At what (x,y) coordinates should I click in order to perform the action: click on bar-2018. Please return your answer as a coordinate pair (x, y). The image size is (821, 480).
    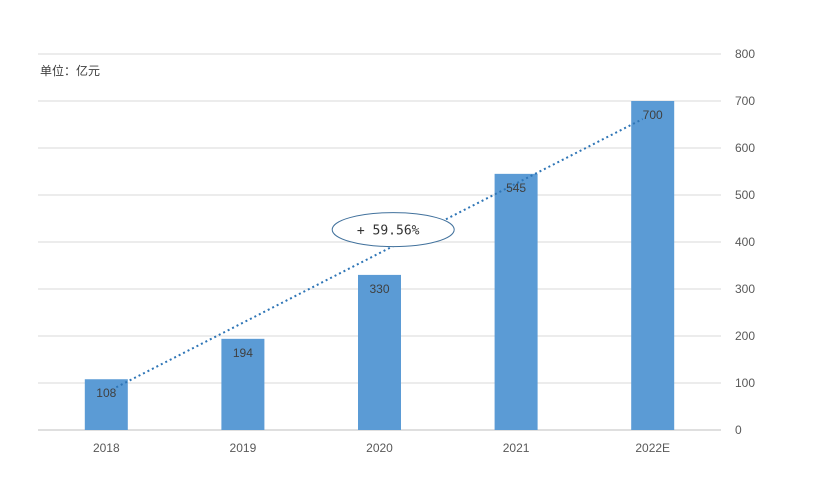
    Looking at the image, I should click on (106, 404).